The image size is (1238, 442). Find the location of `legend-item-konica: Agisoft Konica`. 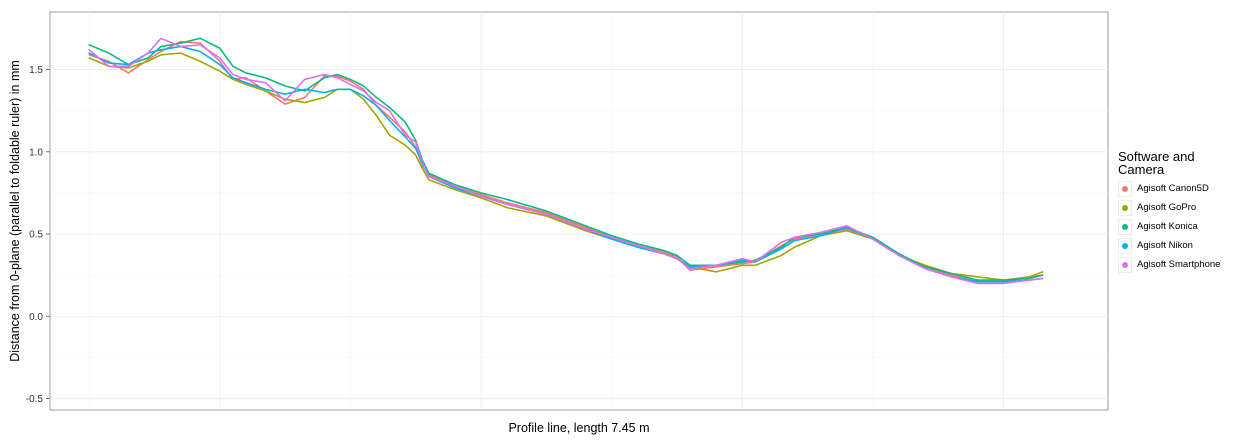

legend-item-konica: Agisoft Konica is located at coordinates (1177, 226).